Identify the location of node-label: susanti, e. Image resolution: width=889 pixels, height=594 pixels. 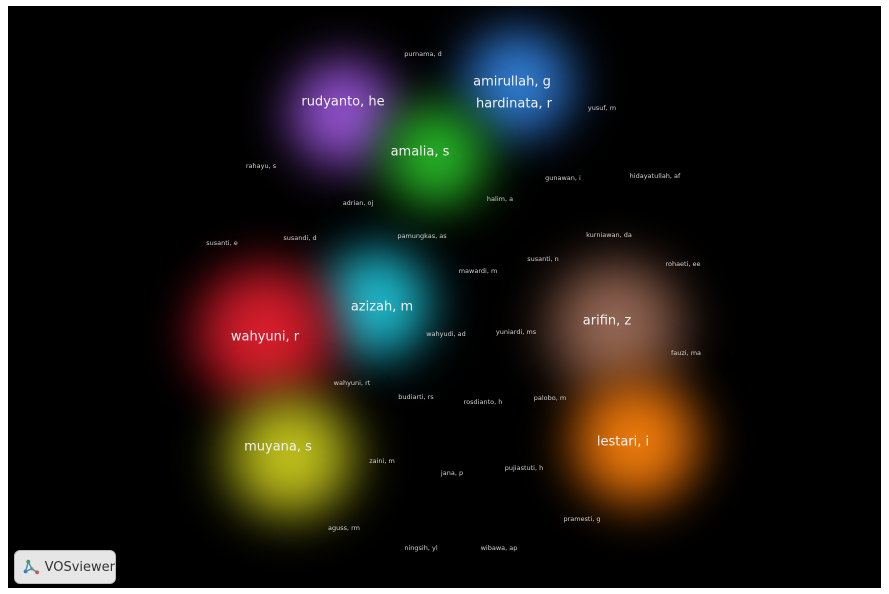
(222, 243).